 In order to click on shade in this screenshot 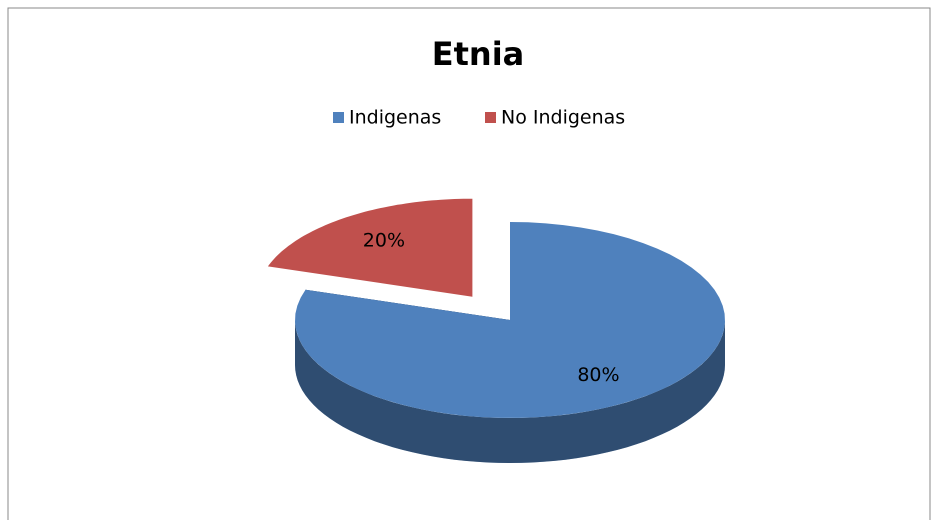, I will do `click(510, 391)`.